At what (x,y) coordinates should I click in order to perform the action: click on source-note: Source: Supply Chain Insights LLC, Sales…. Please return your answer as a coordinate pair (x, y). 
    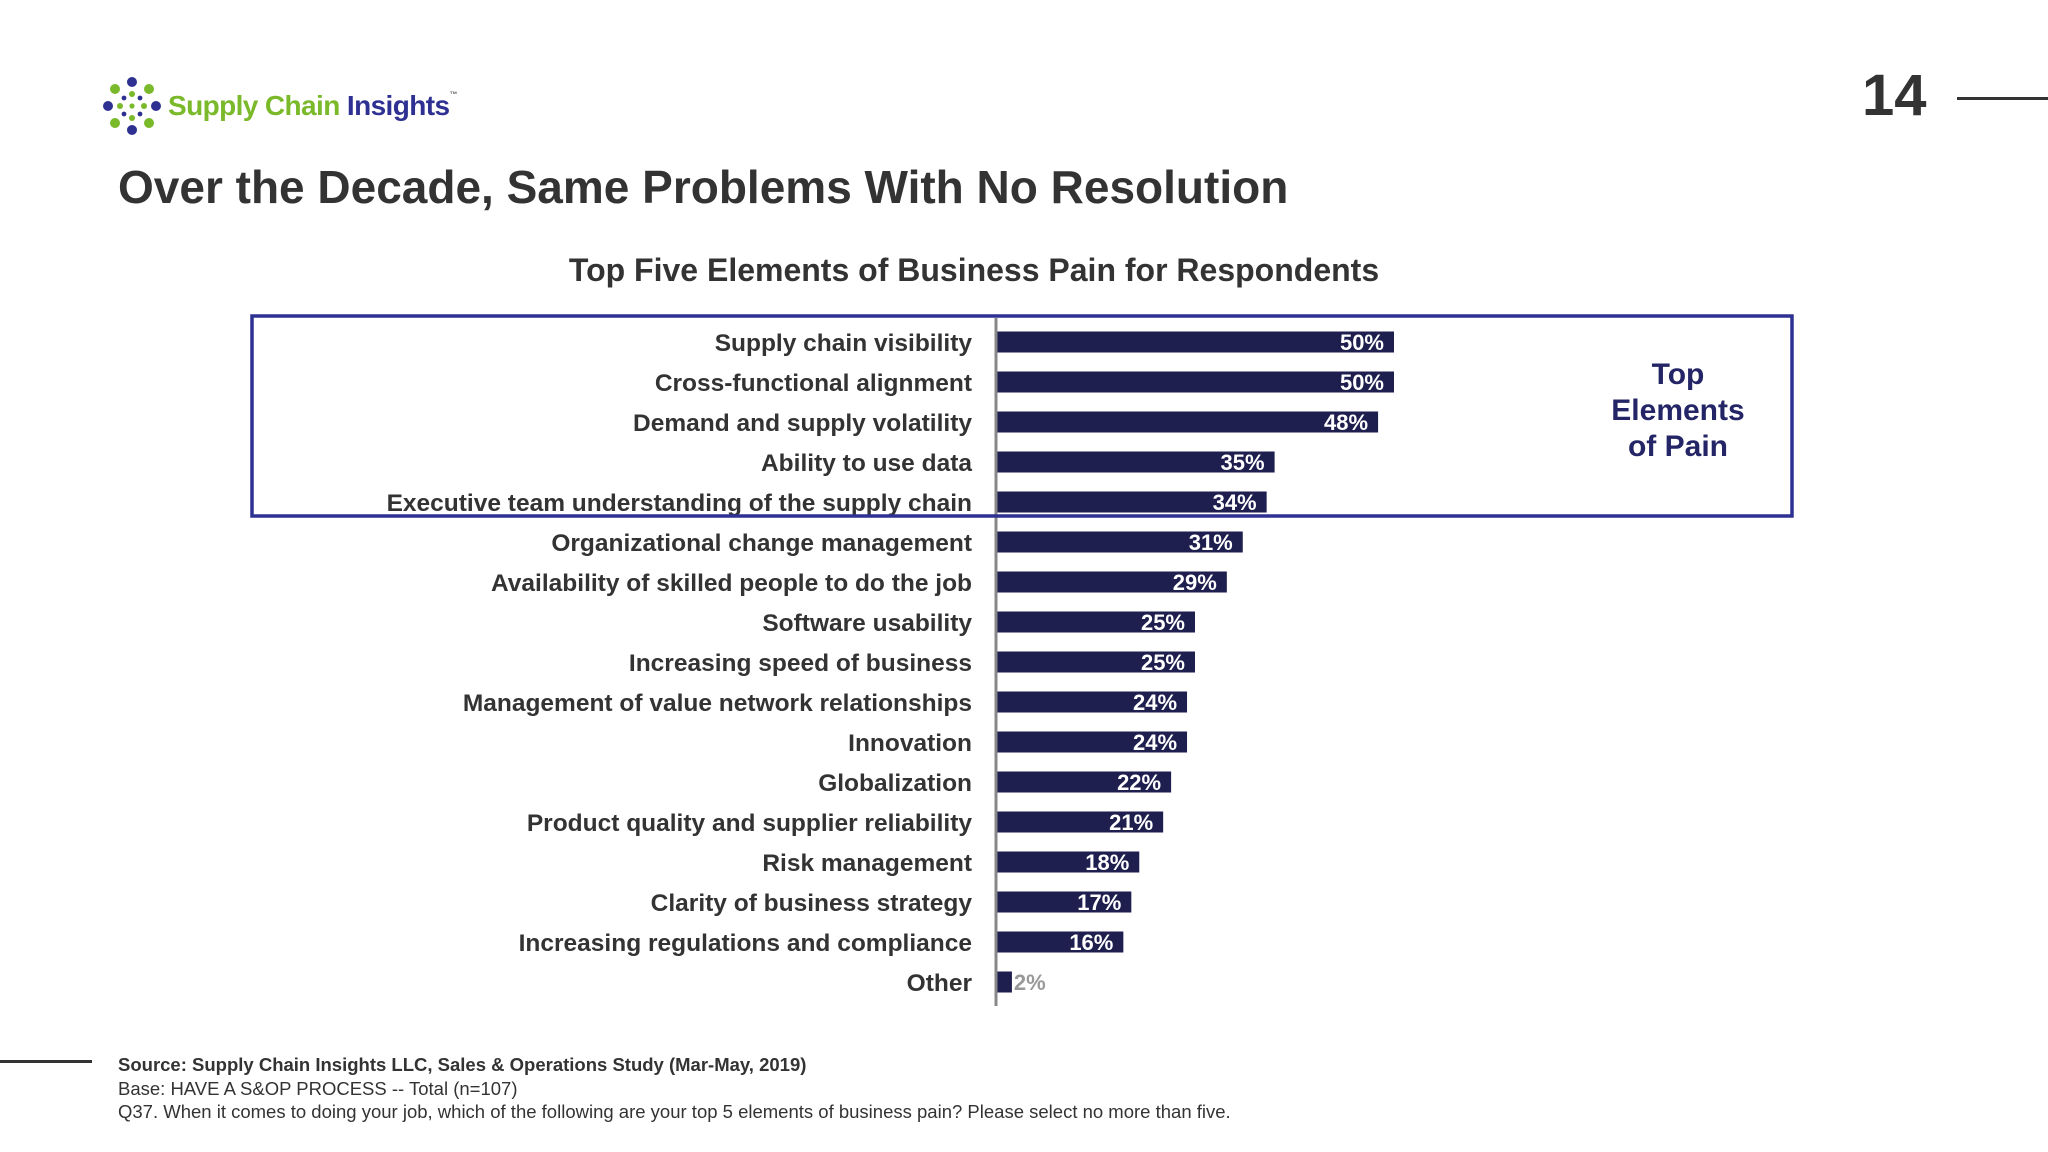
    Looking at the image, I should click on (462, 1064).